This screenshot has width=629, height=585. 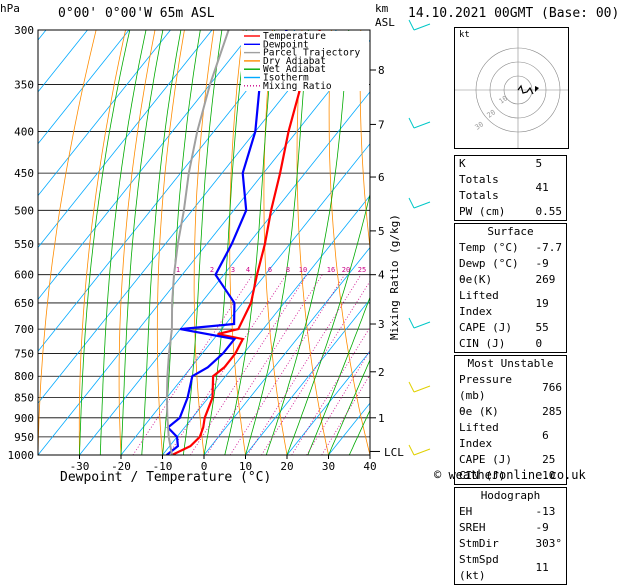 What do you see at coordinates (248, 270) in the screenshot?
I see `mixing-ratio-value: 4` at bounding box center [248, 270].